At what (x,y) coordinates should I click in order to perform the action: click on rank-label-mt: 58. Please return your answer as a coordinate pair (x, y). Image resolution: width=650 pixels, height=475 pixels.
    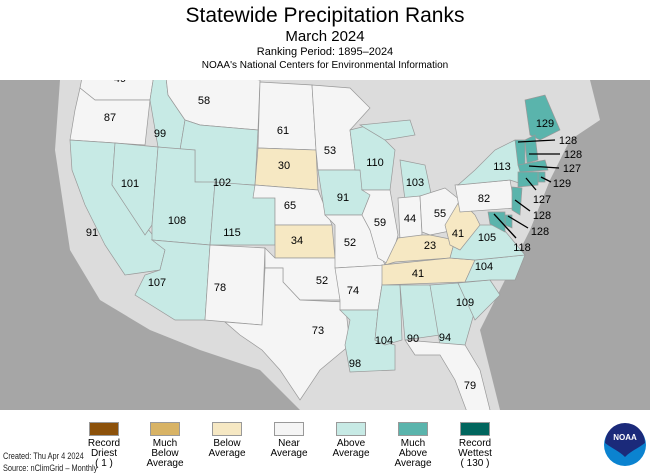
    Looking at the image, I should click on (204, 101).